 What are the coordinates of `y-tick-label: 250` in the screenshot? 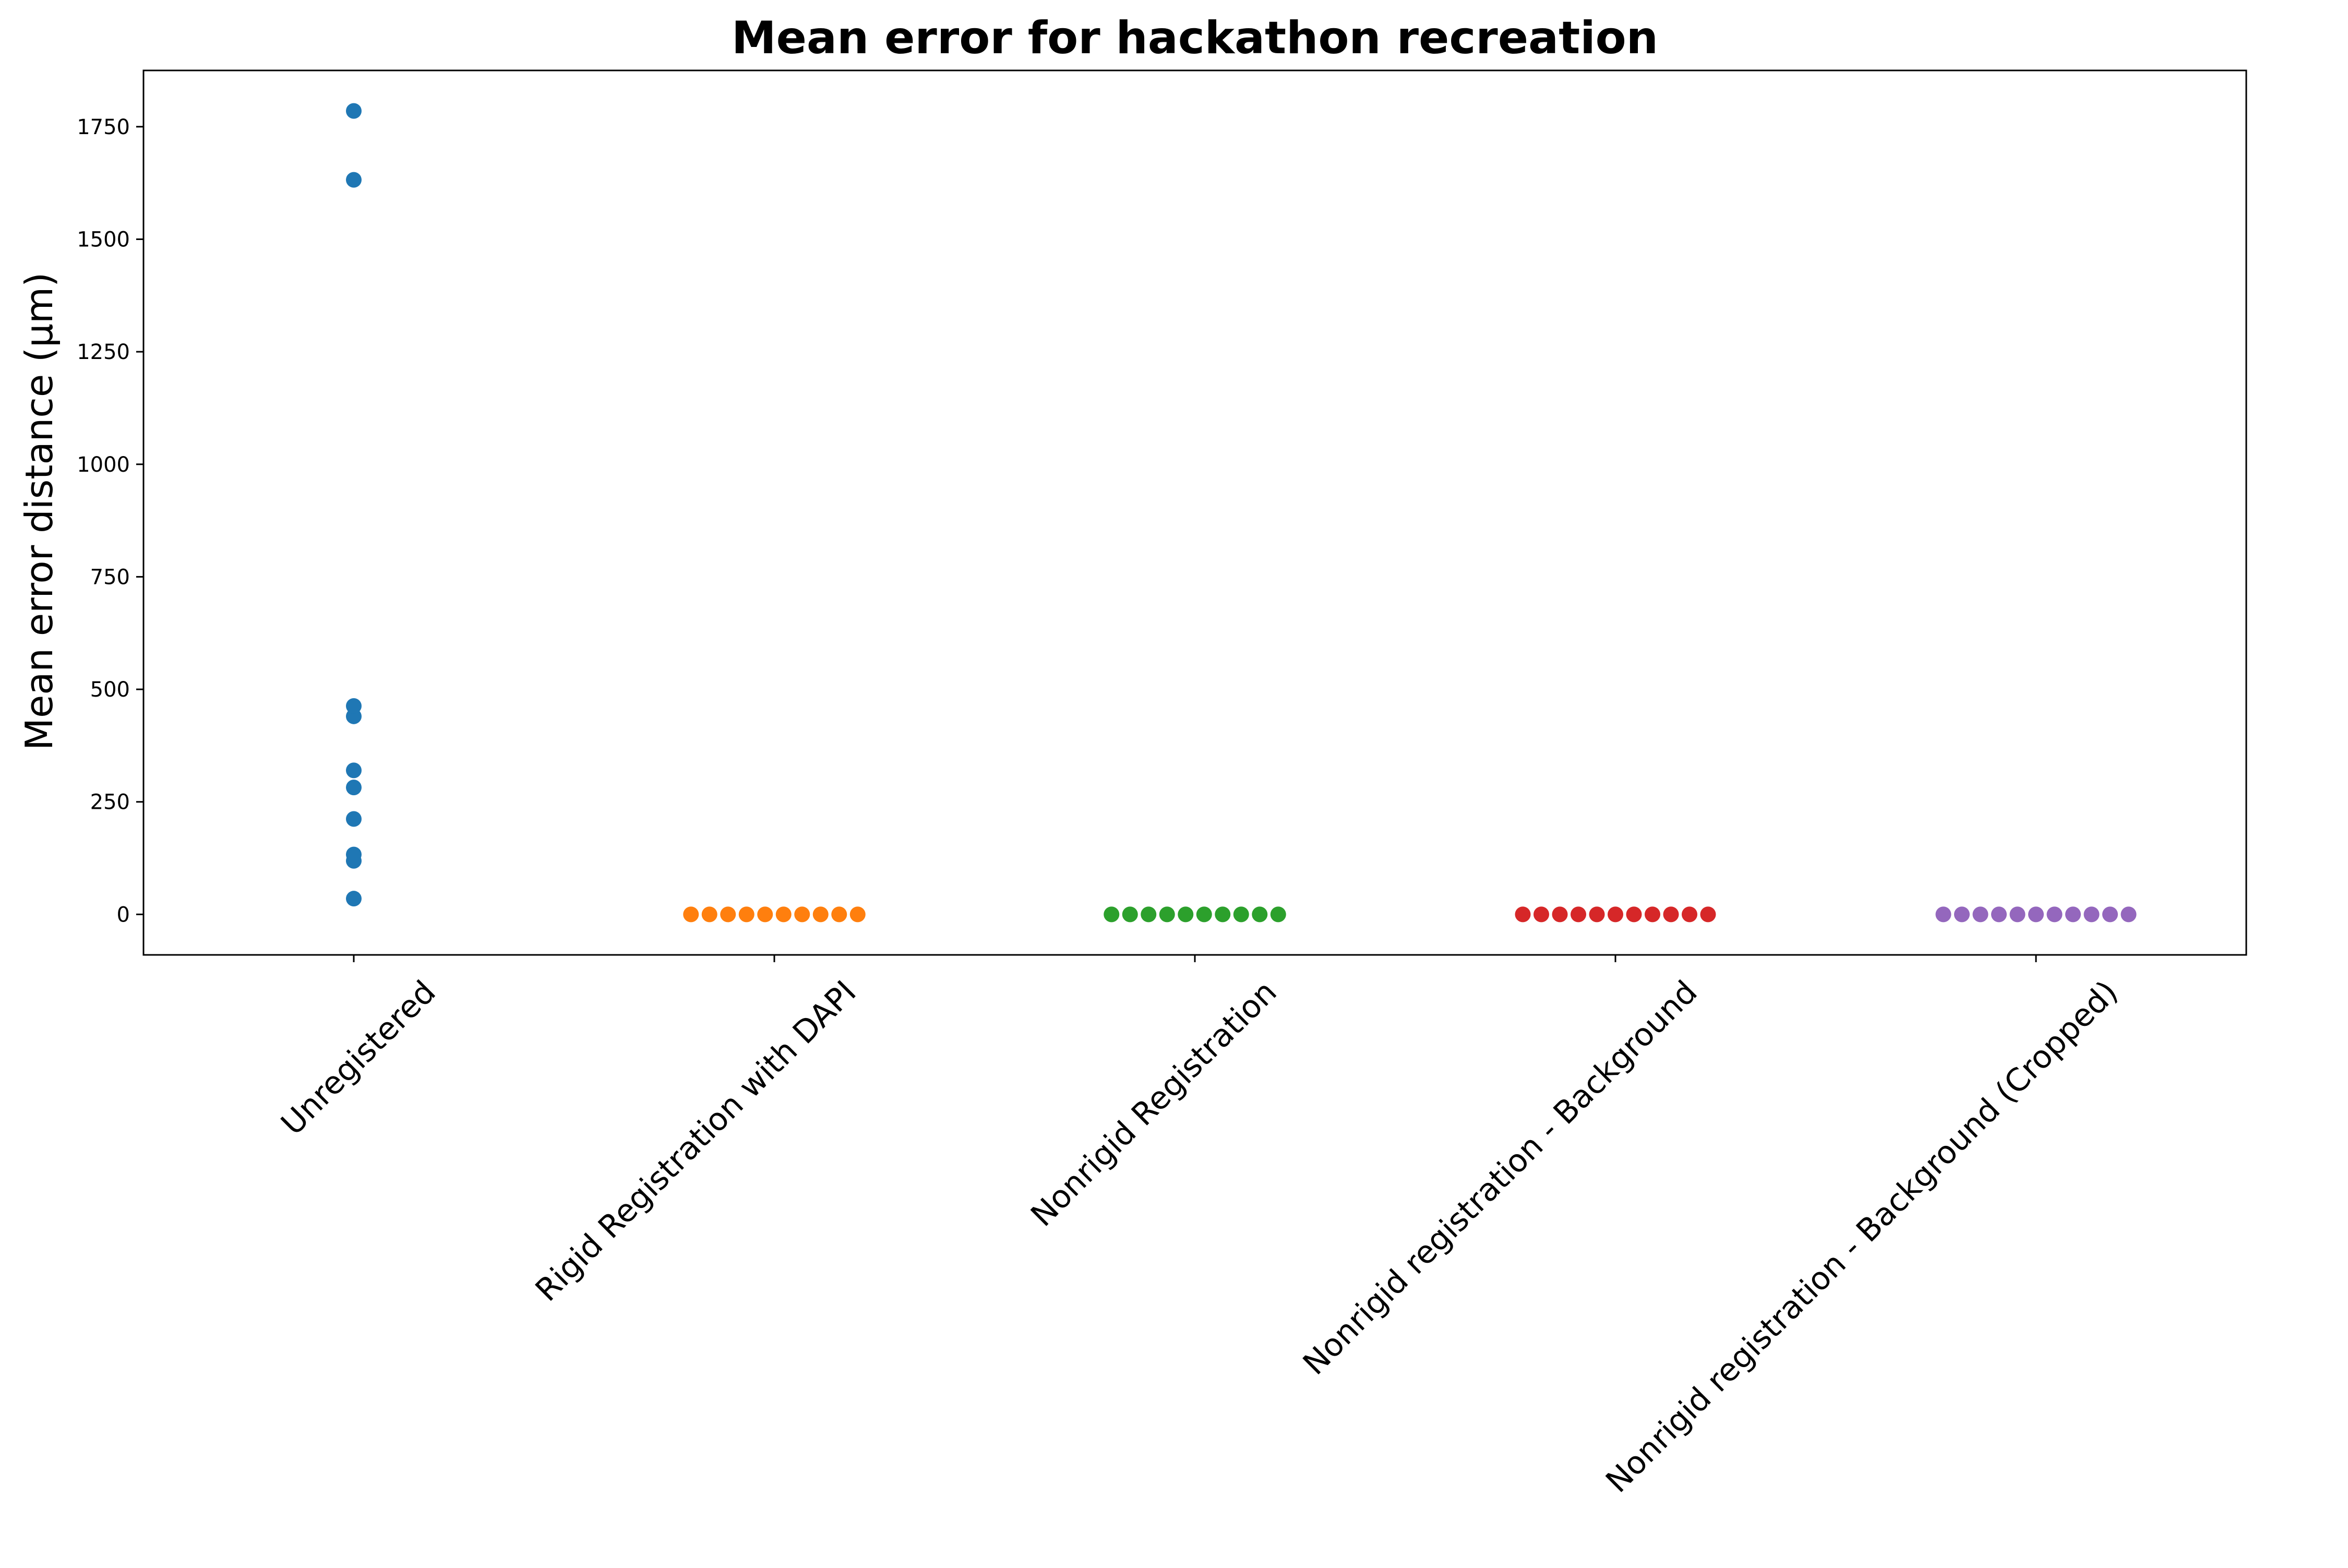 It's located at (110, 803).